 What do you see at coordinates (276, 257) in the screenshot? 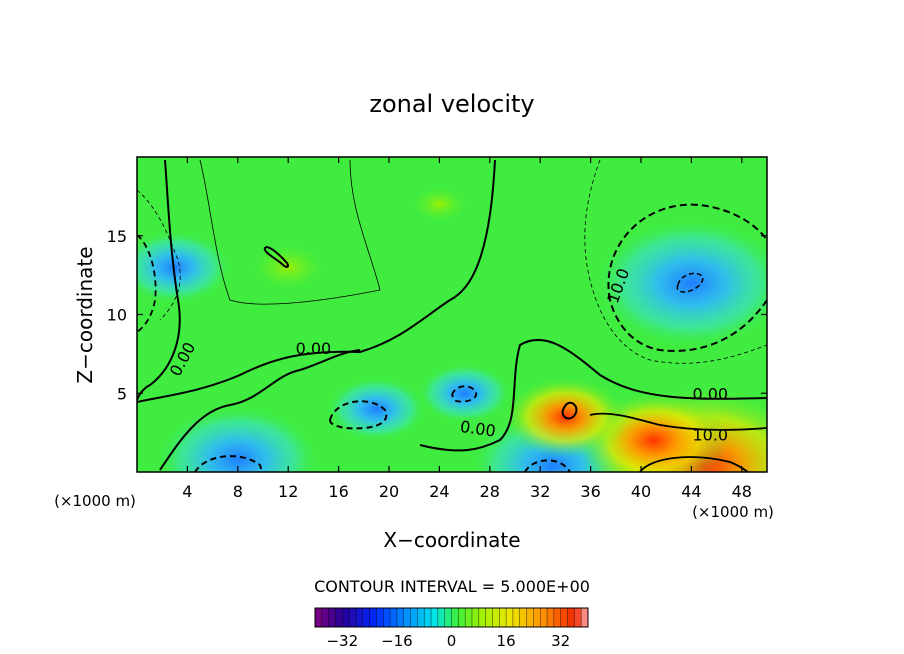
I see `upper-left-loop` at bounding box center [276, 257].